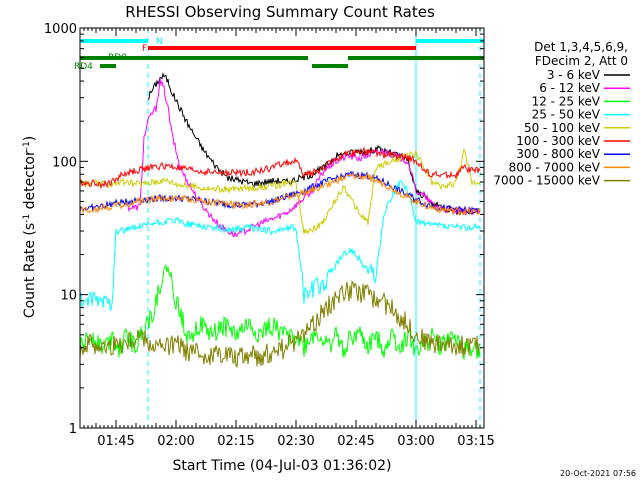 Image resolution: width=640 pixels, height=480 pixels. I want to click on status-label-n: N, so click(159, 42).